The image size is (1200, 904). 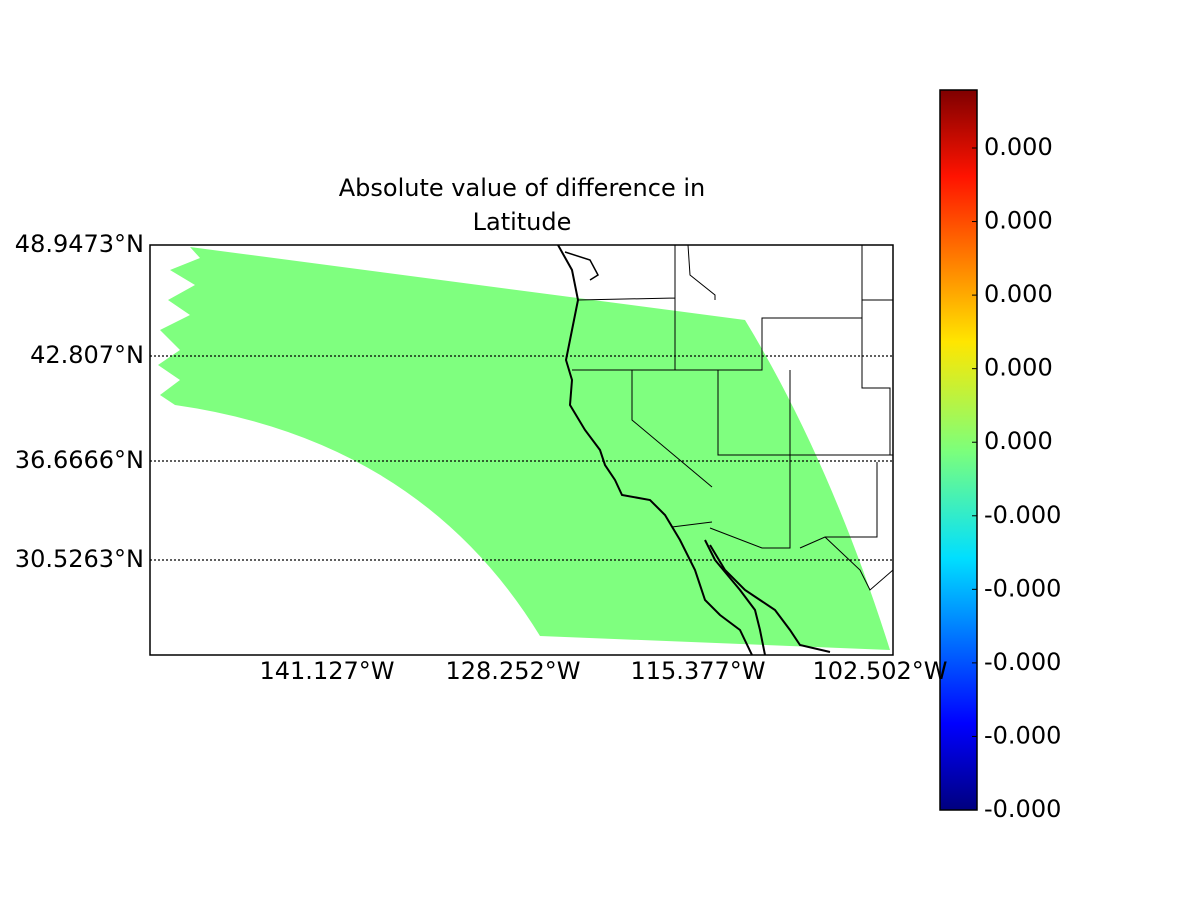 I want to click on parallel-label: 42.807°N, so click(x=87, y=355).